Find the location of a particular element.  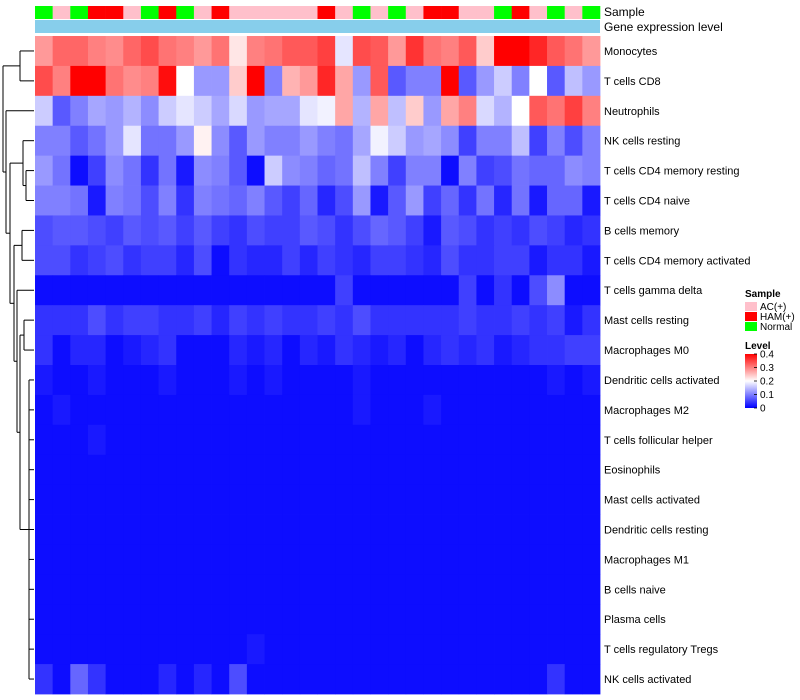

sample-legend-label: Normal is located at coordinates (776, 327).